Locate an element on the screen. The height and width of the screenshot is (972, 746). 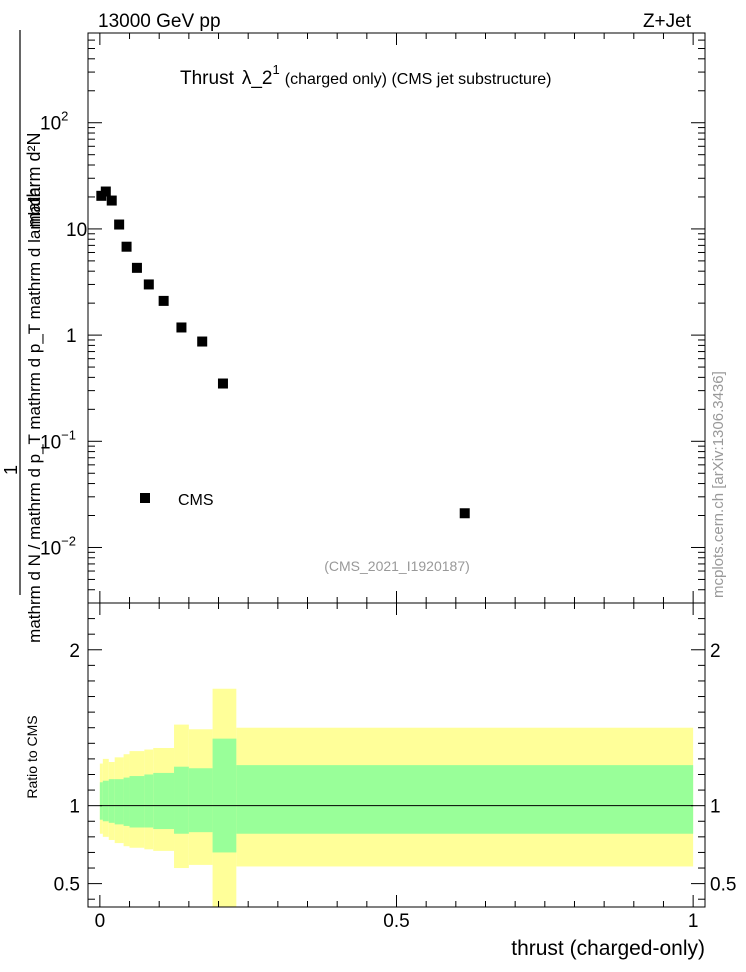
main-y-tick-label: 10 is located at coordinates (76, 230).